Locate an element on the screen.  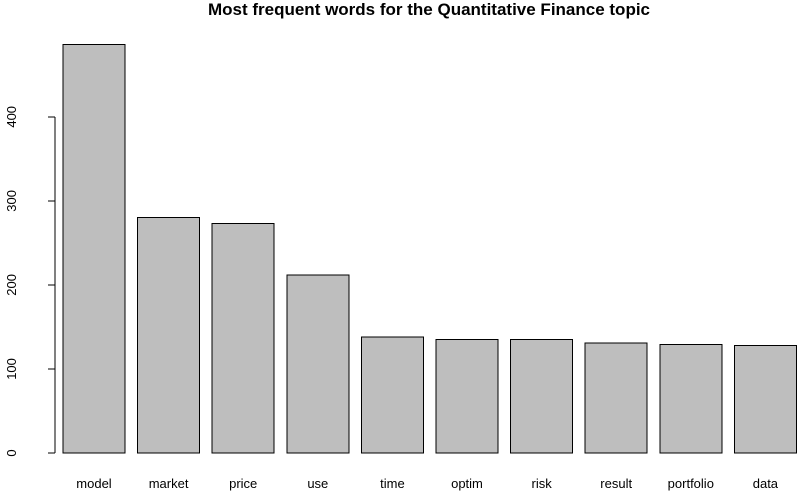
bar-data is located at coordinates (765, 399).